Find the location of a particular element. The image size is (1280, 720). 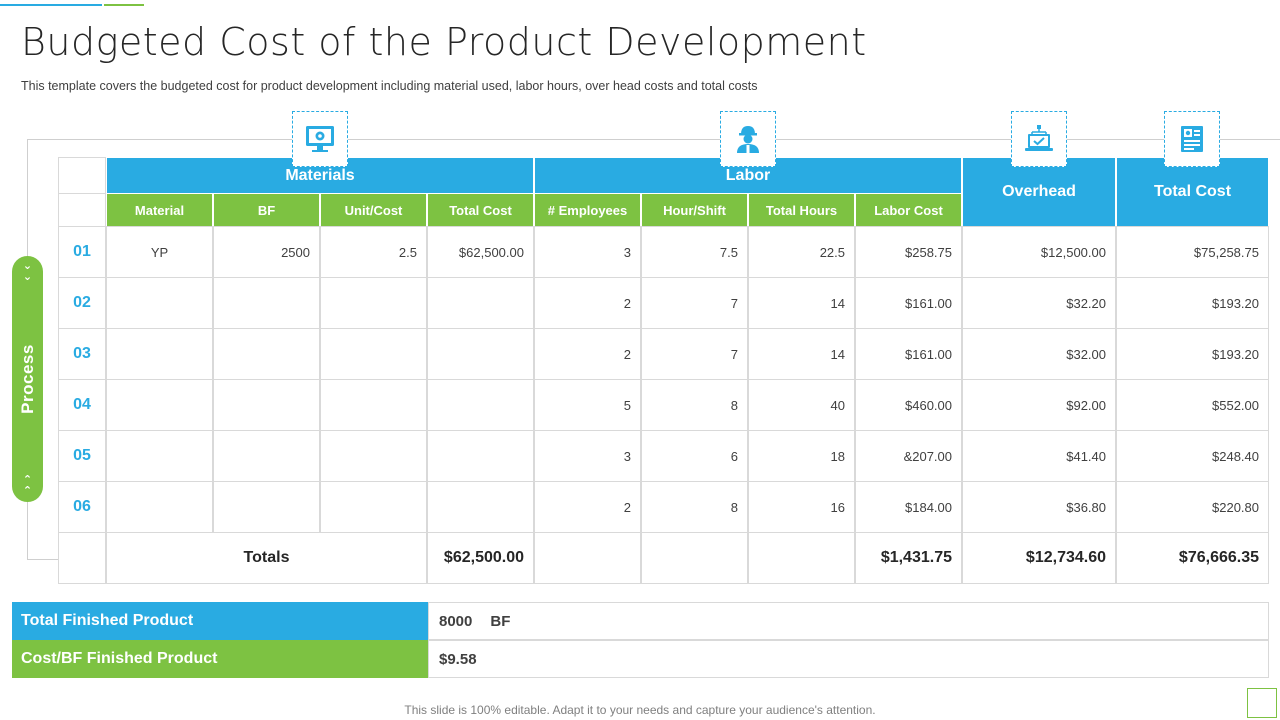

overhead-icon-badge is located at coordinates (1039, 139).